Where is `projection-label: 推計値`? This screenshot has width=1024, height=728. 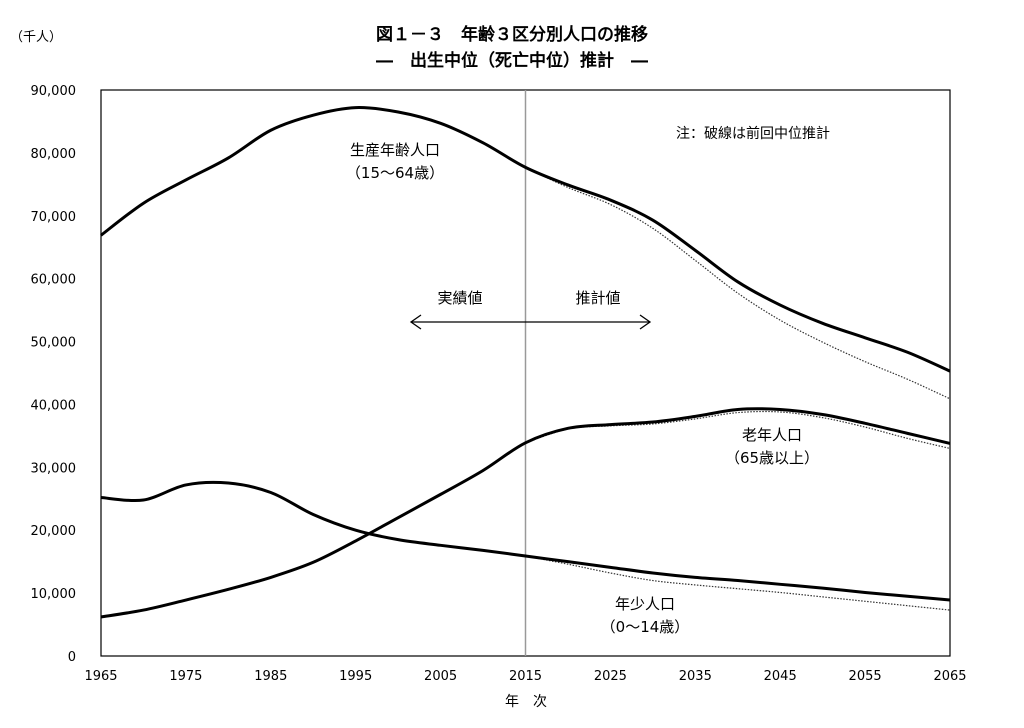 projection-label: 推計値 is located at coordinates (597, 298).